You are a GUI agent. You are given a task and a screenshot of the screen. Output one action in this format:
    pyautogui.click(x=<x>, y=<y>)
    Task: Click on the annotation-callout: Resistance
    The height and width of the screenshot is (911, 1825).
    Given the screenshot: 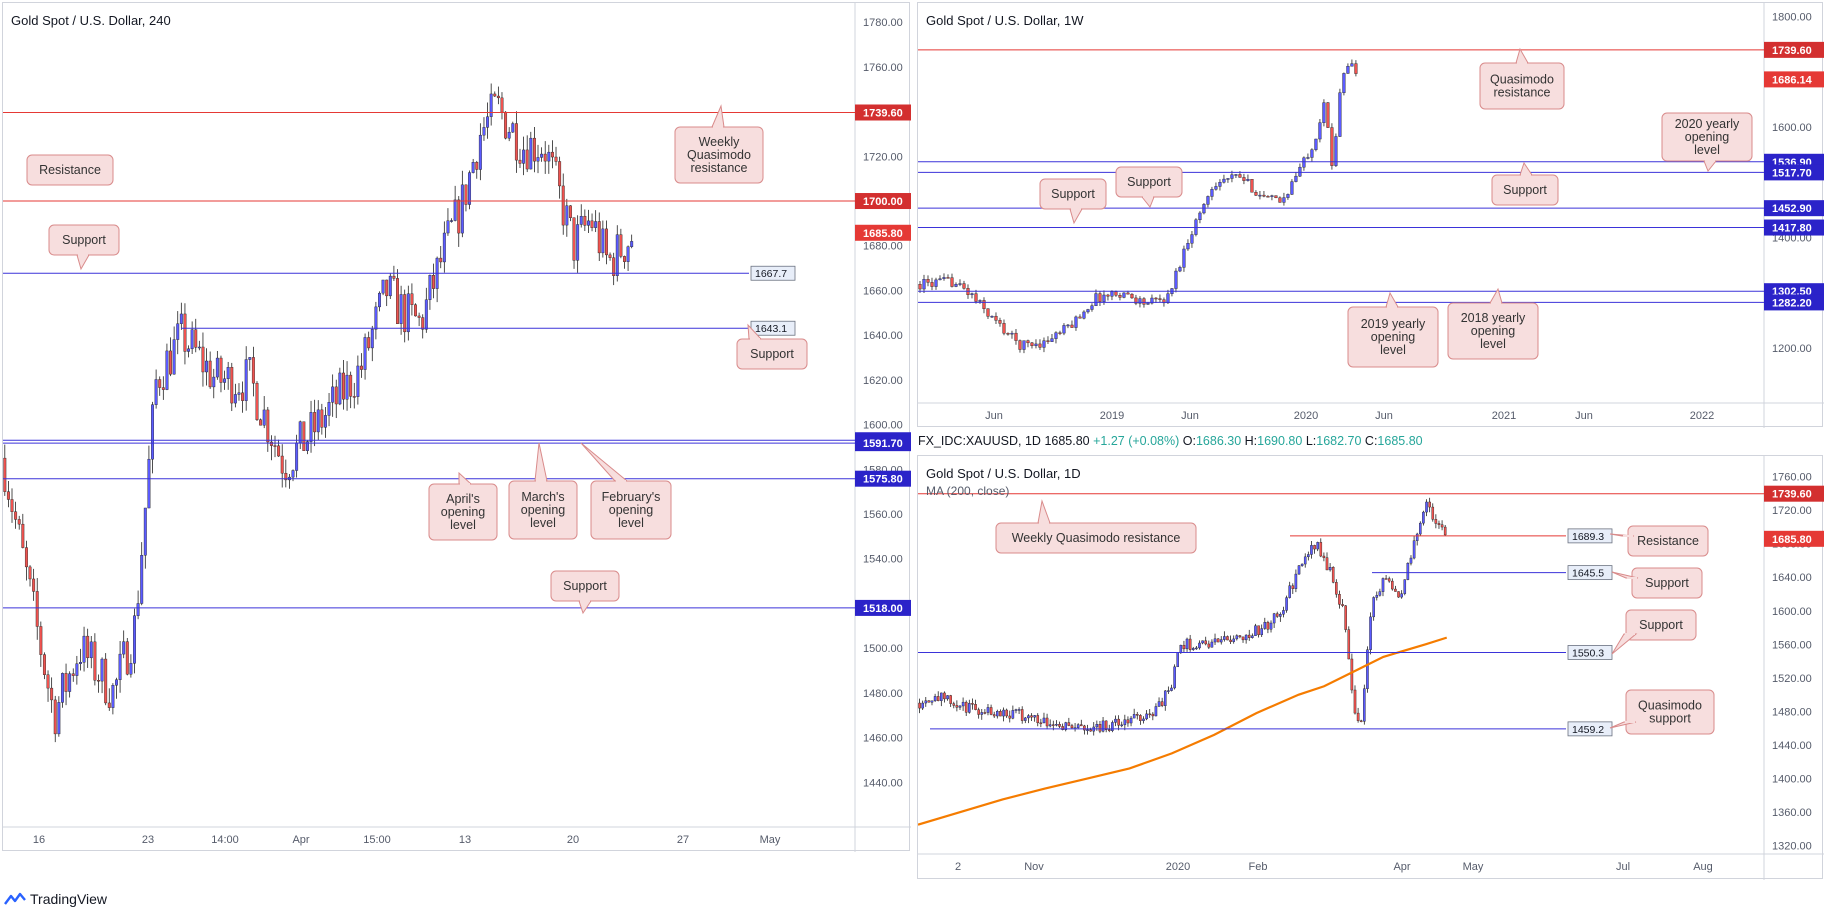 What is the action you would take?
    pyautogui.click(x=1659, y=541)
    